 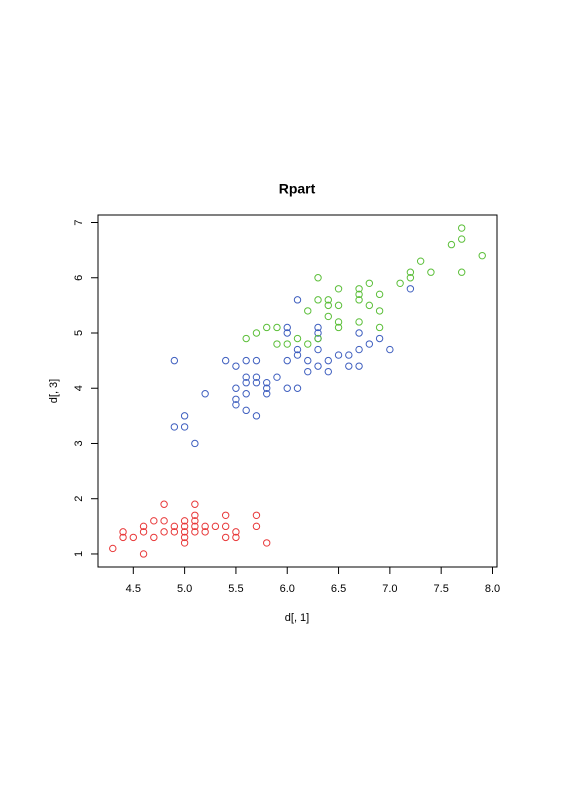 What do you see at coordinates (79, 278) in the screenshot?
I see `y-tick-label: 6` at bounding box center [79, 278].